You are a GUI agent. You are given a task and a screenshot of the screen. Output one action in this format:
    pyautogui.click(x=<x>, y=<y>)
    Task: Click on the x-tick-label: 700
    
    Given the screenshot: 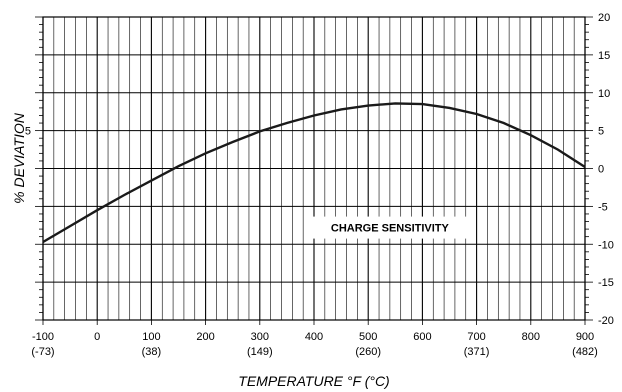 What is the action you would take?
    pyautogui.click(x=476, y=337)
    